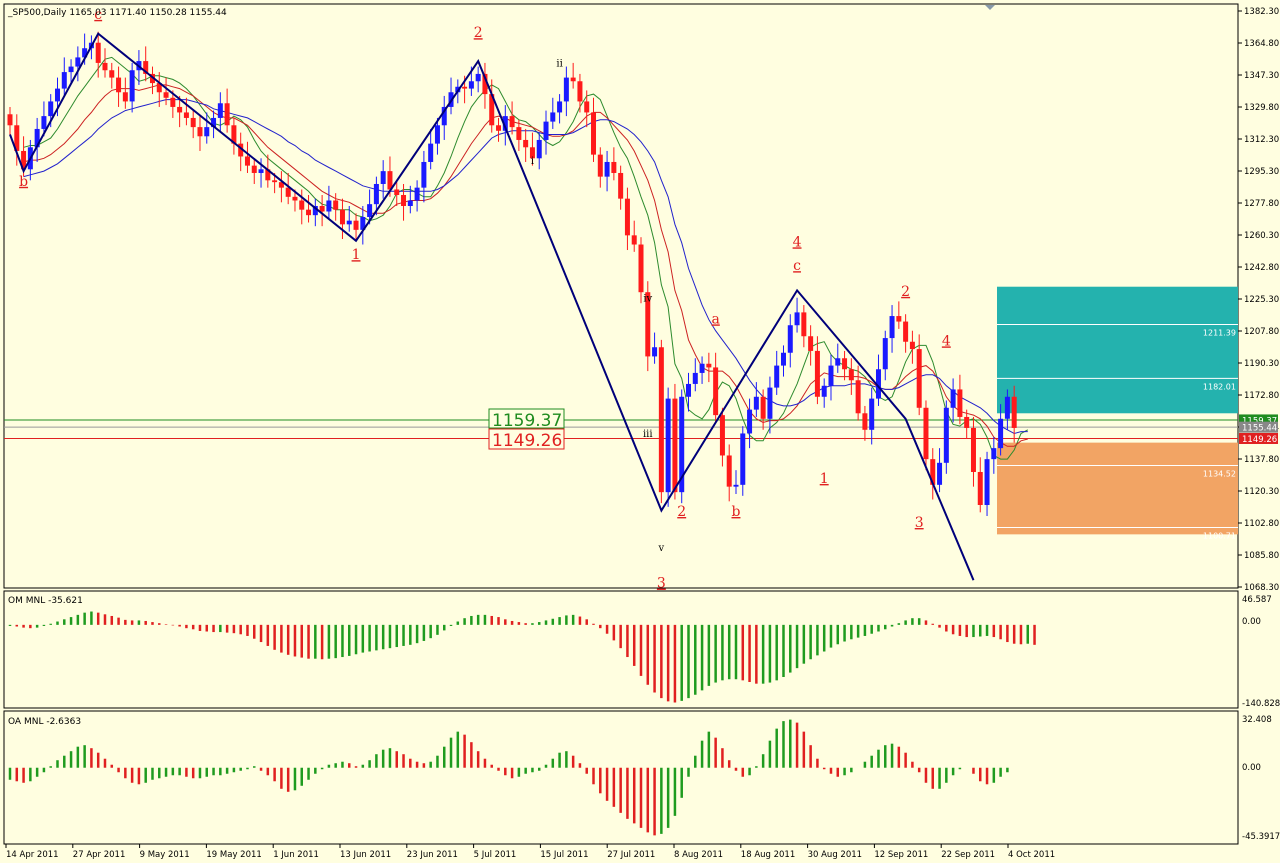  What do you see at coordinates (1257, 720) in the screenshot?
I see `osc-tick-label: 32.408` at bounding box center [1257, 720].